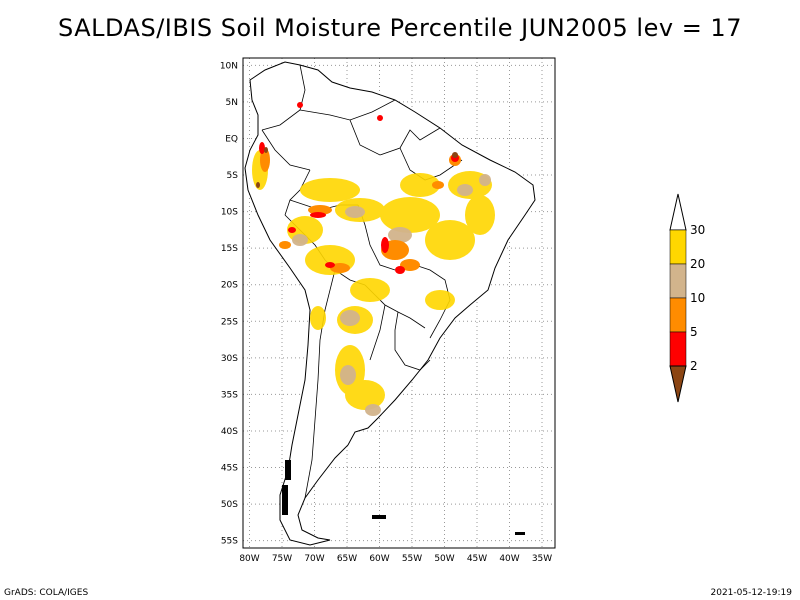  Describe the element at coordinates (697, 264) in the screenshot. I see `legend-label: 20` at that location.